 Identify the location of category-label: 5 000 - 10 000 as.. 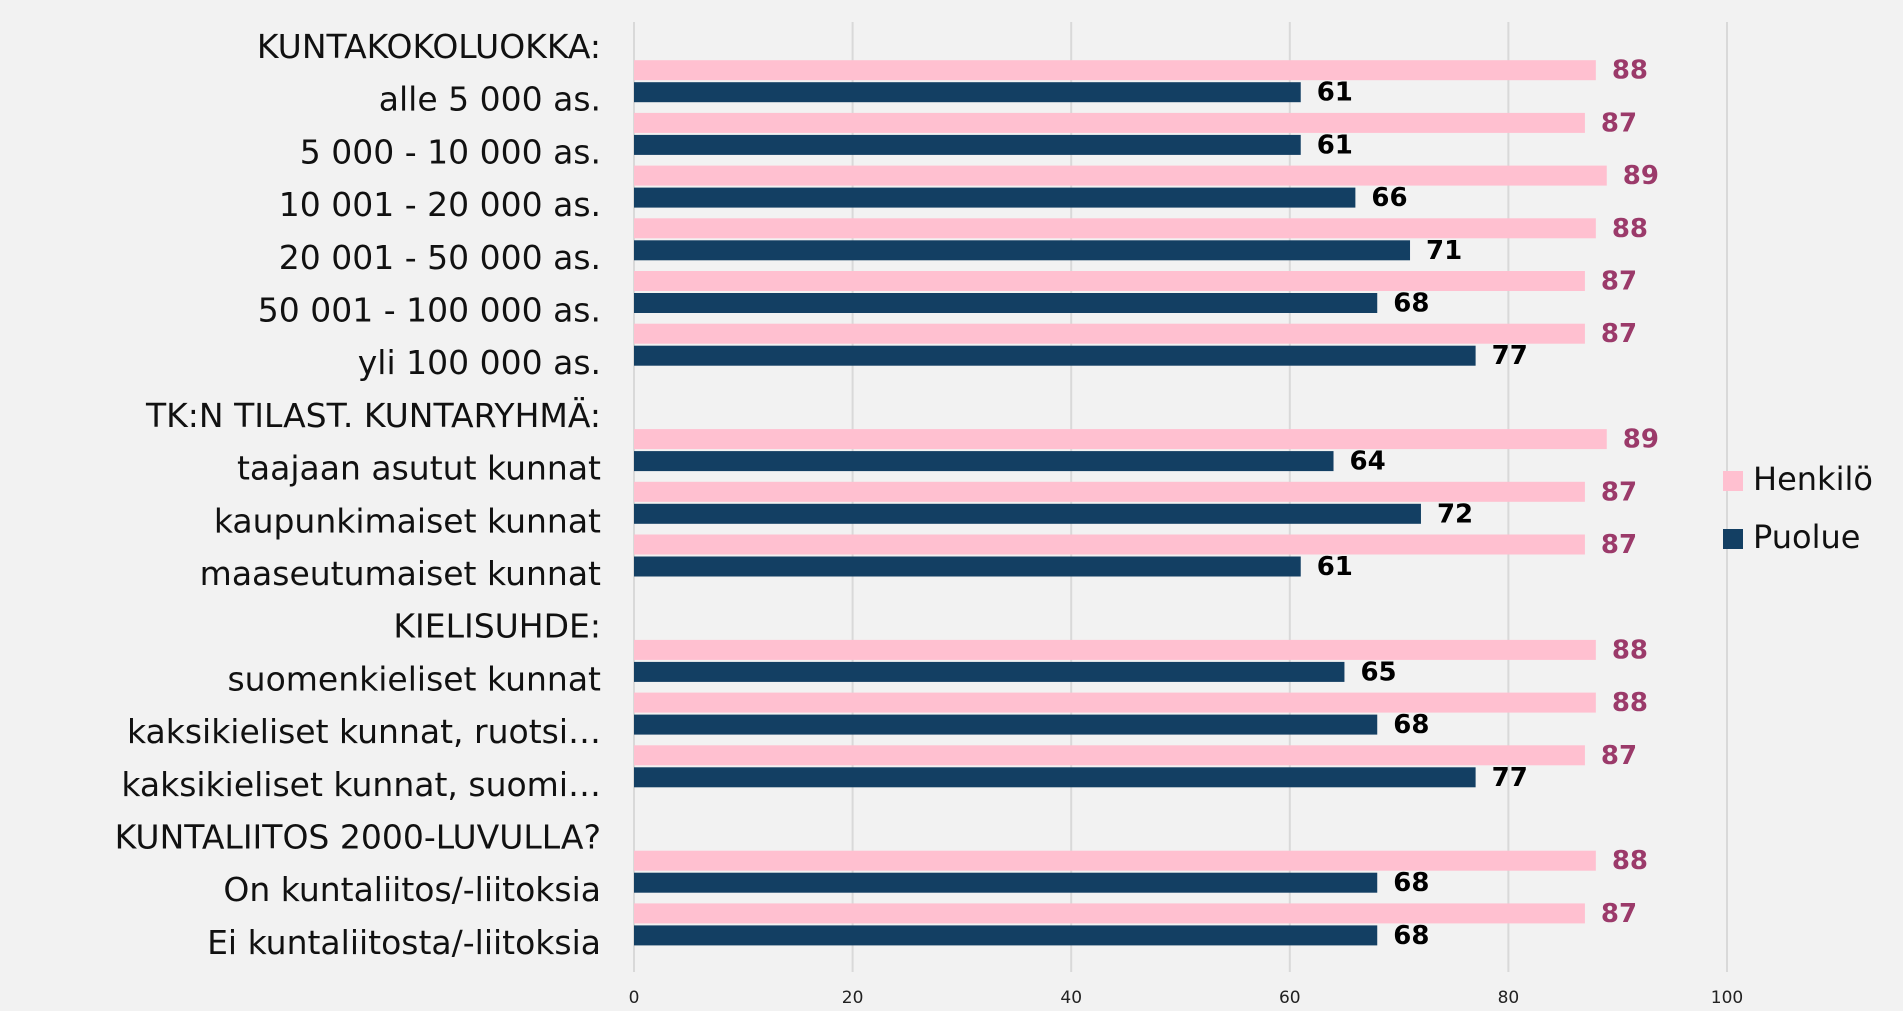
(450, 151).